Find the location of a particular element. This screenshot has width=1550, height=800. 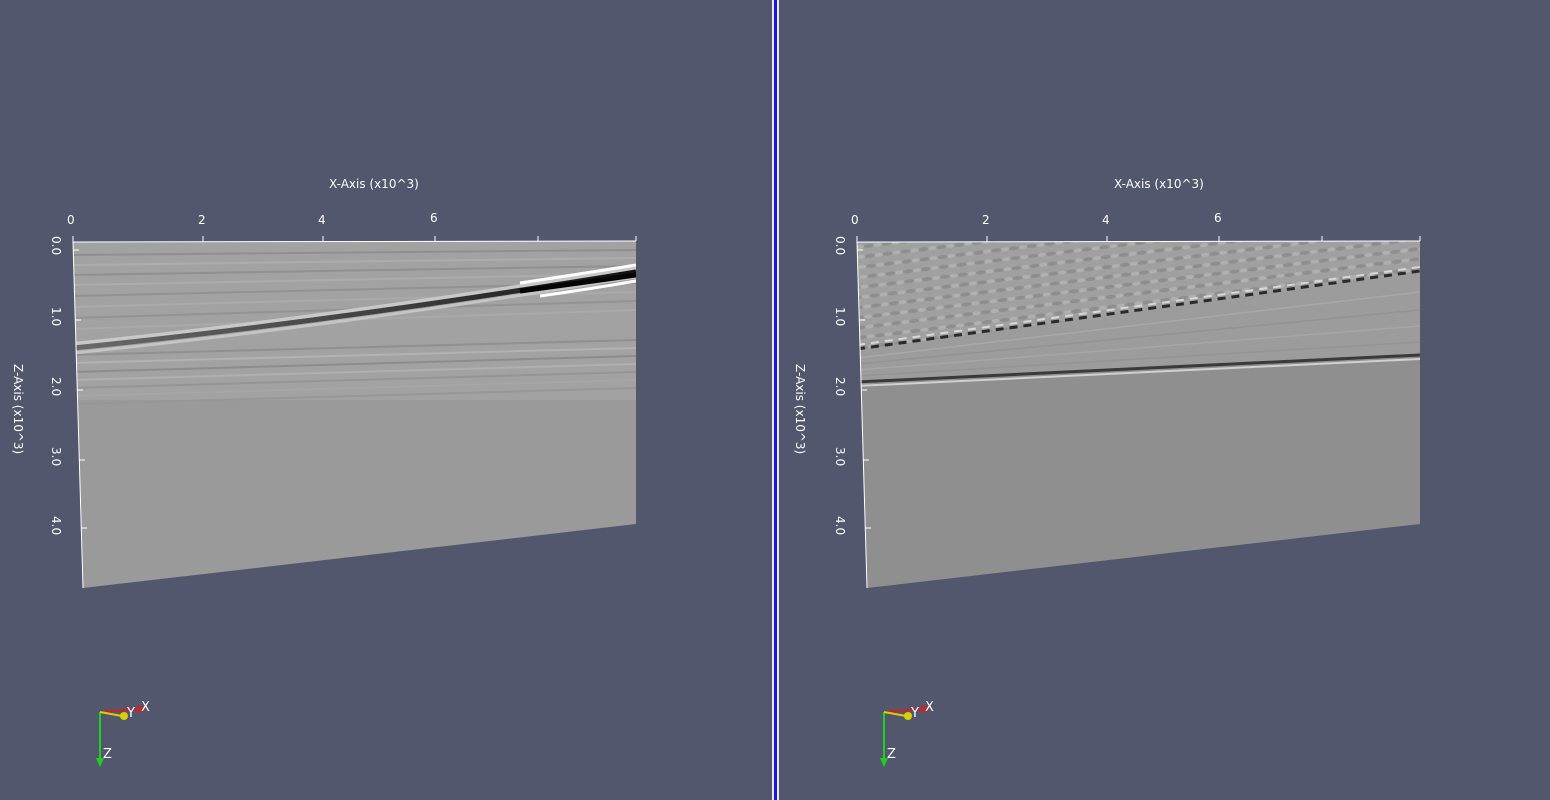

active-view-indicator is located at coordinates (775, 400).